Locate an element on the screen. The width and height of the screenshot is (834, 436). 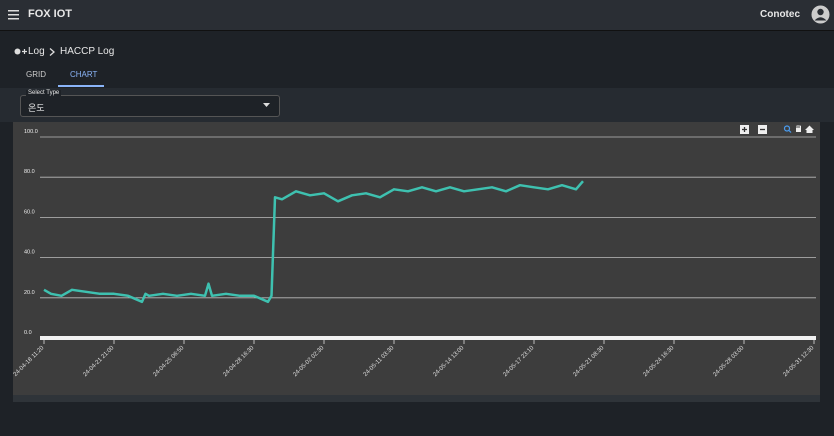
log-icon is located at coordinates (20, 51).